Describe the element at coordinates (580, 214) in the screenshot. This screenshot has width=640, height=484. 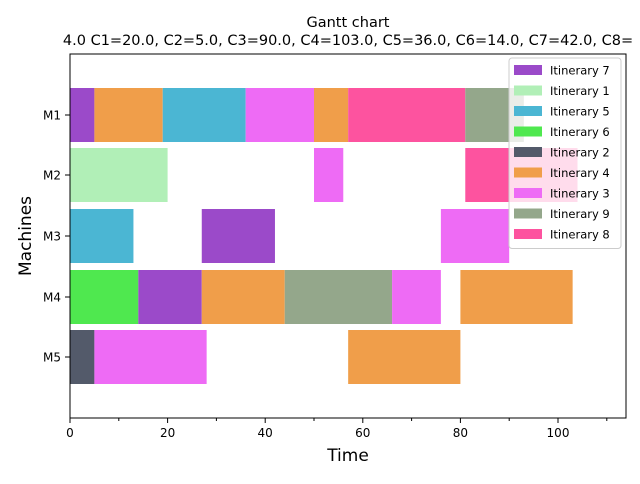
I see `legend-label: Itinerary 9` at that location.